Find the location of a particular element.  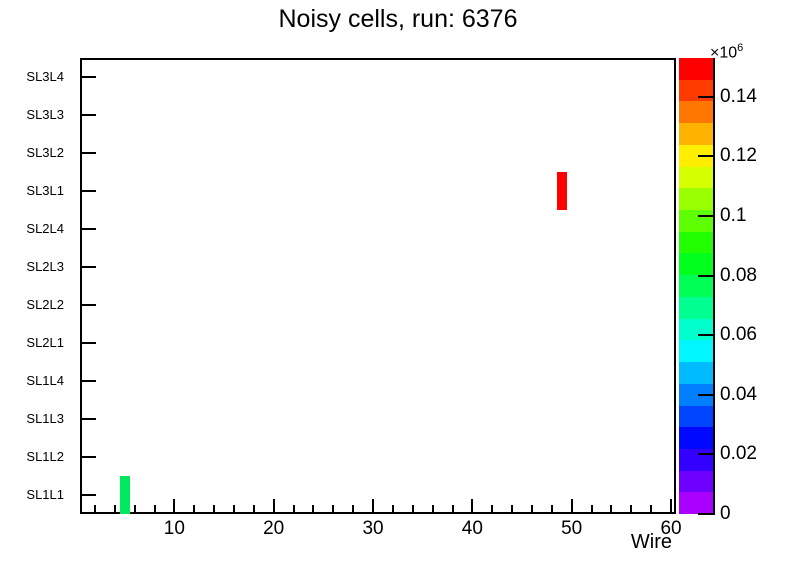

y-axis-label: SL1L2 is located at coordinates (45, 456).